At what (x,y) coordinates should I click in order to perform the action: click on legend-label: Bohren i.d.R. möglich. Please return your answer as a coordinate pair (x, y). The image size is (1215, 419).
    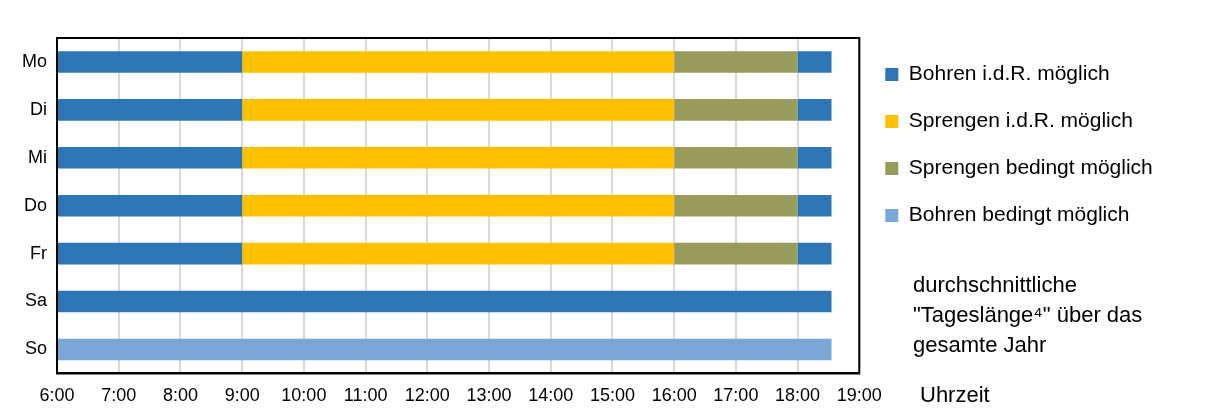
    Looking at the image, I should click on (1011, 73).